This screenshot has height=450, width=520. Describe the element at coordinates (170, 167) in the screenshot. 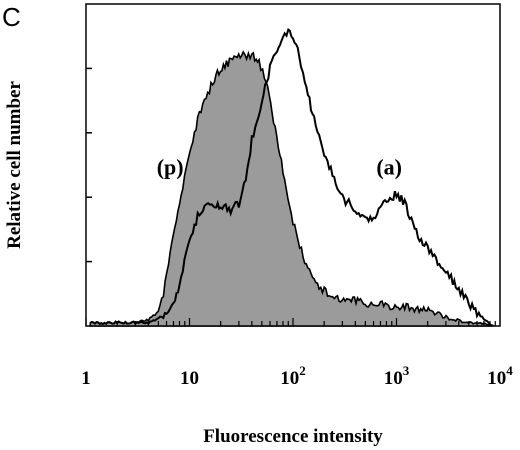

I see `annotation-p: (p)` at that location.